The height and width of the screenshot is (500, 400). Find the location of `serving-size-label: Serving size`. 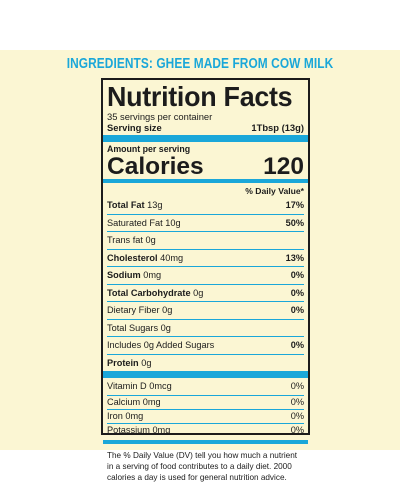

serving-size-label: Serving size is located at coordinates (134, 127).